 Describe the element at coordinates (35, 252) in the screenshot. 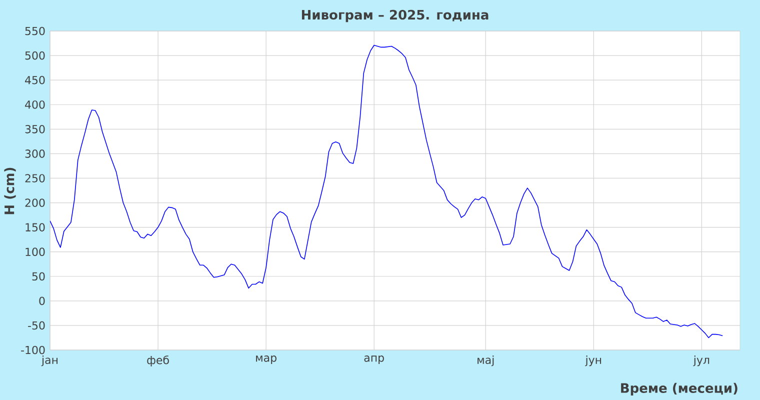

I see `y-tick-label: 100` at that location.